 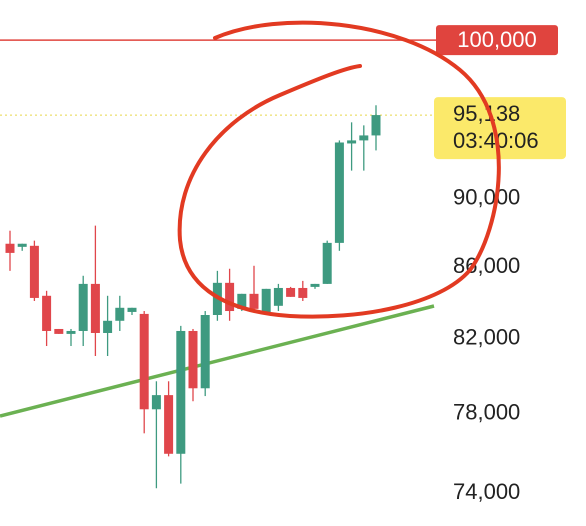 I want to click on last-price-box, so click(x=500, y=128).